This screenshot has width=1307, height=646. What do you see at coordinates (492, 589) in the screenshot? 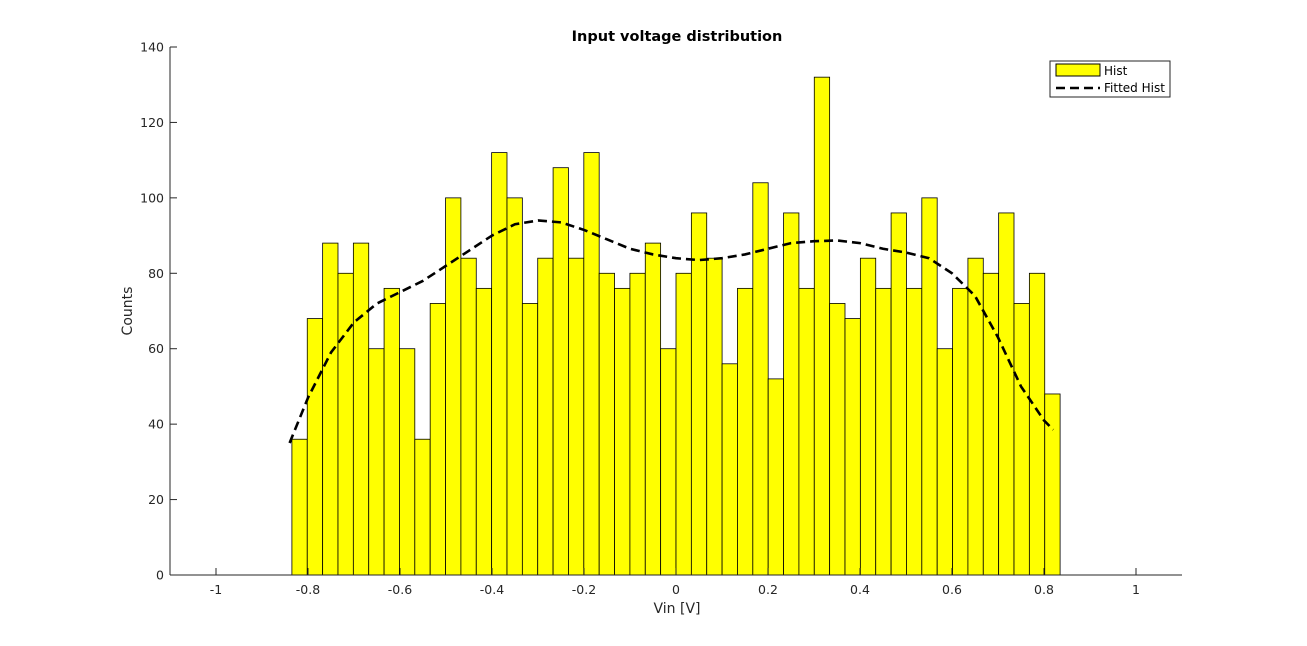
I see `x-tick-label: -0.4` at bounding box center [492, 589].